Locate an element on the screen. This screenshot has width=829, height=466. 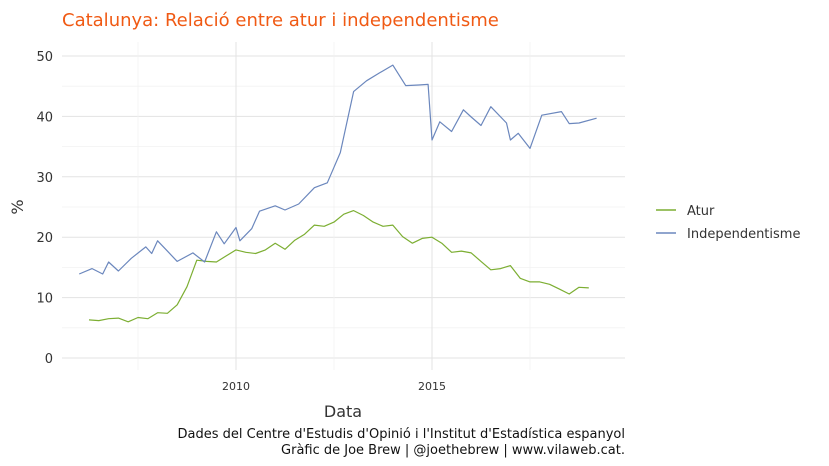
x-tick-label: 2015 is located at coordinates (432, 386).